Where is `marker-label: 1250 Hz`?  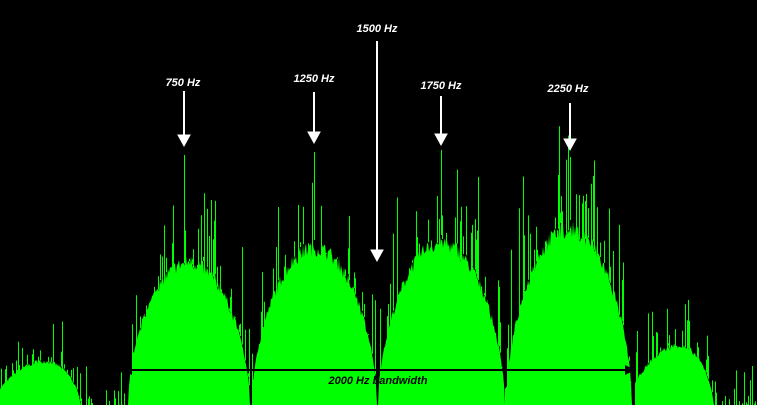
marker-label: 1250 Hz is located at coordinates (314, 79).